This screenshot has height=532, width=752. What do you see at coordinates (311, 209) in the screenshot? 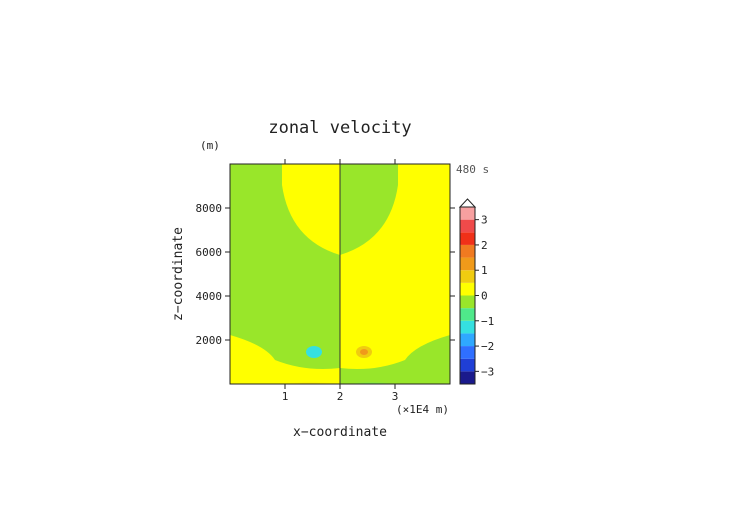
I see `upper-lobe-left` at bounding box center [311, 209].